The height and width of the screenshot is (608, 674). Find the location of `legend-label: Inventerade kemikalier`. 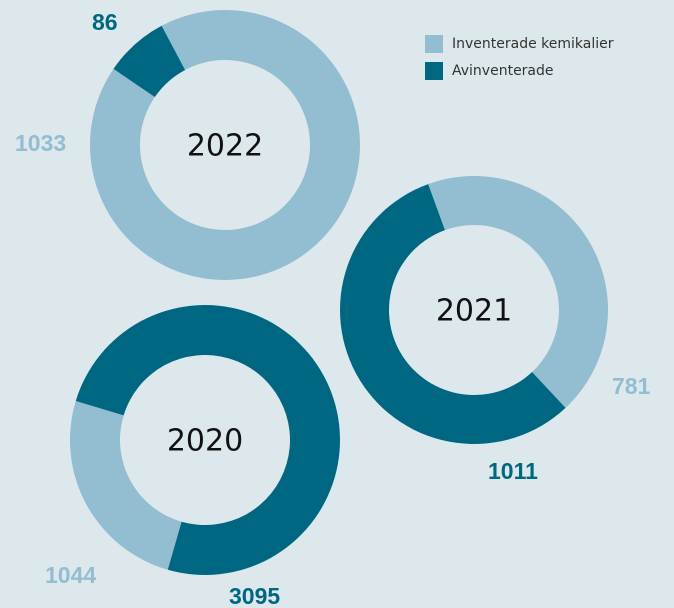

legend-label: Inventerade kemikalier is located at coordinates (533, 44).